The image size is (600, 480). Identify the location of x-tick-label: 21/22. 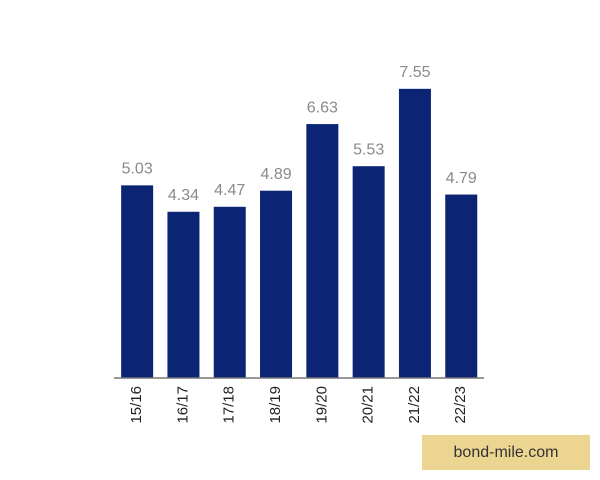
(414, 405).